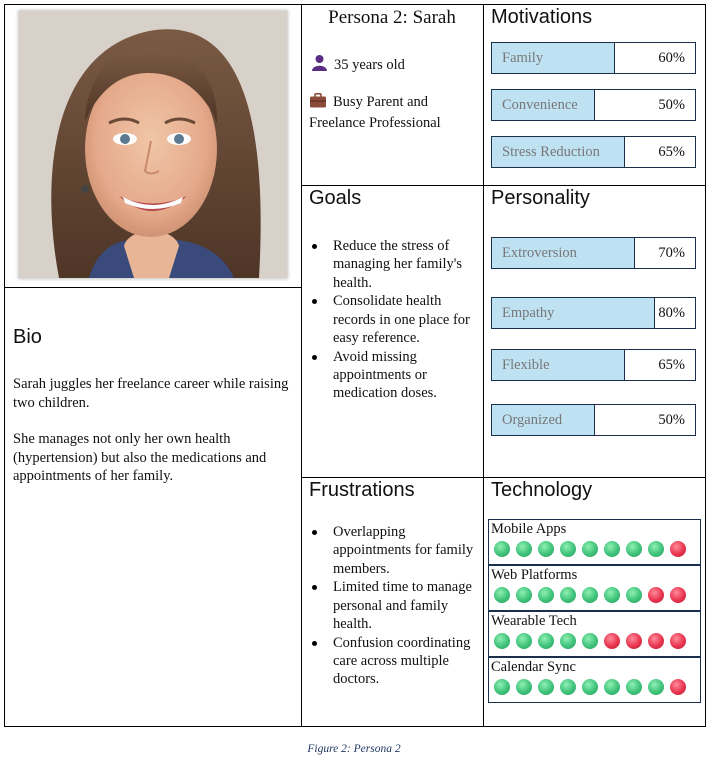  What do you see at coordinates (671, 253) in the screenshot?
I see `personality-percent: 70%` at bounding box center [671, 253].